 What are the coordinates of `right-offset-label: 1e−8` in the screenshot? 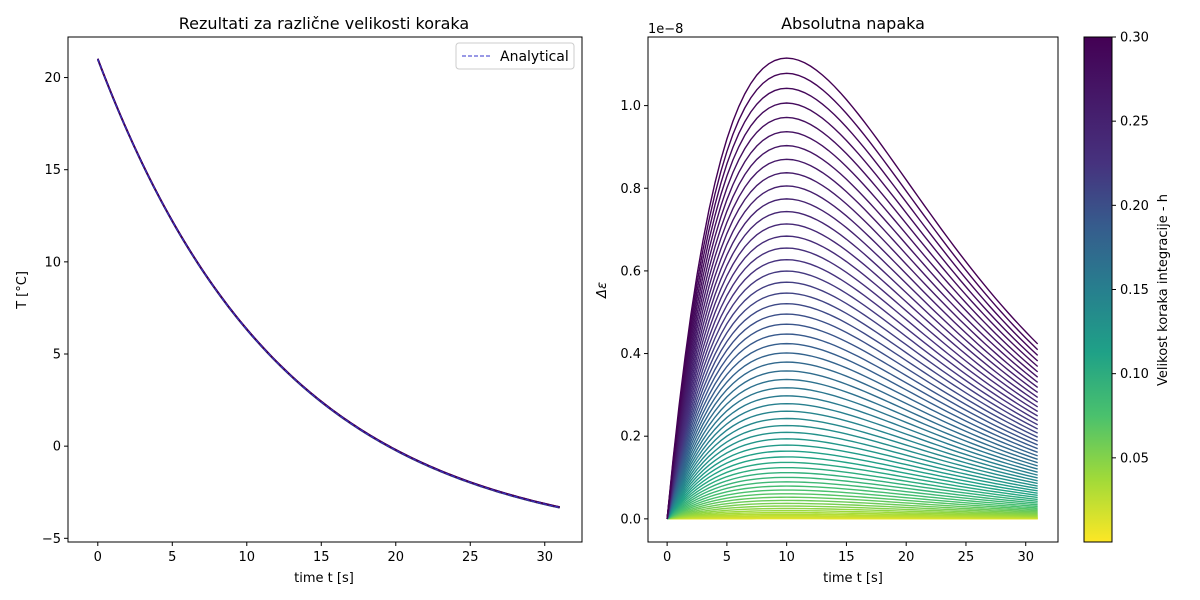 It's located at (665, 29).